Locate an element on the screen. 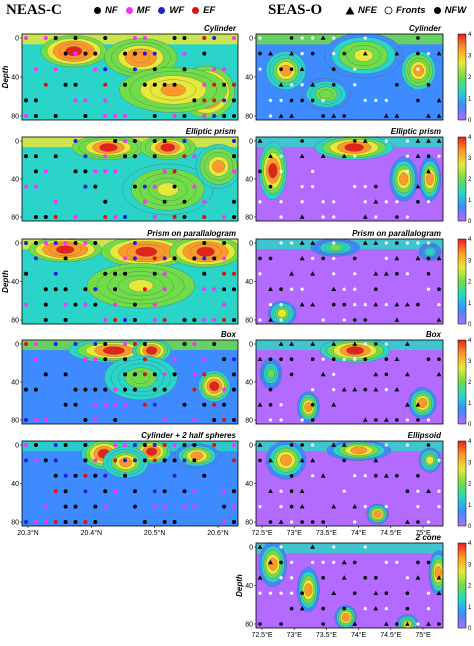 The width and height of the screenshot is (474, 646). colorbar-tick-label: 0 is located at coordinates (470, 121).